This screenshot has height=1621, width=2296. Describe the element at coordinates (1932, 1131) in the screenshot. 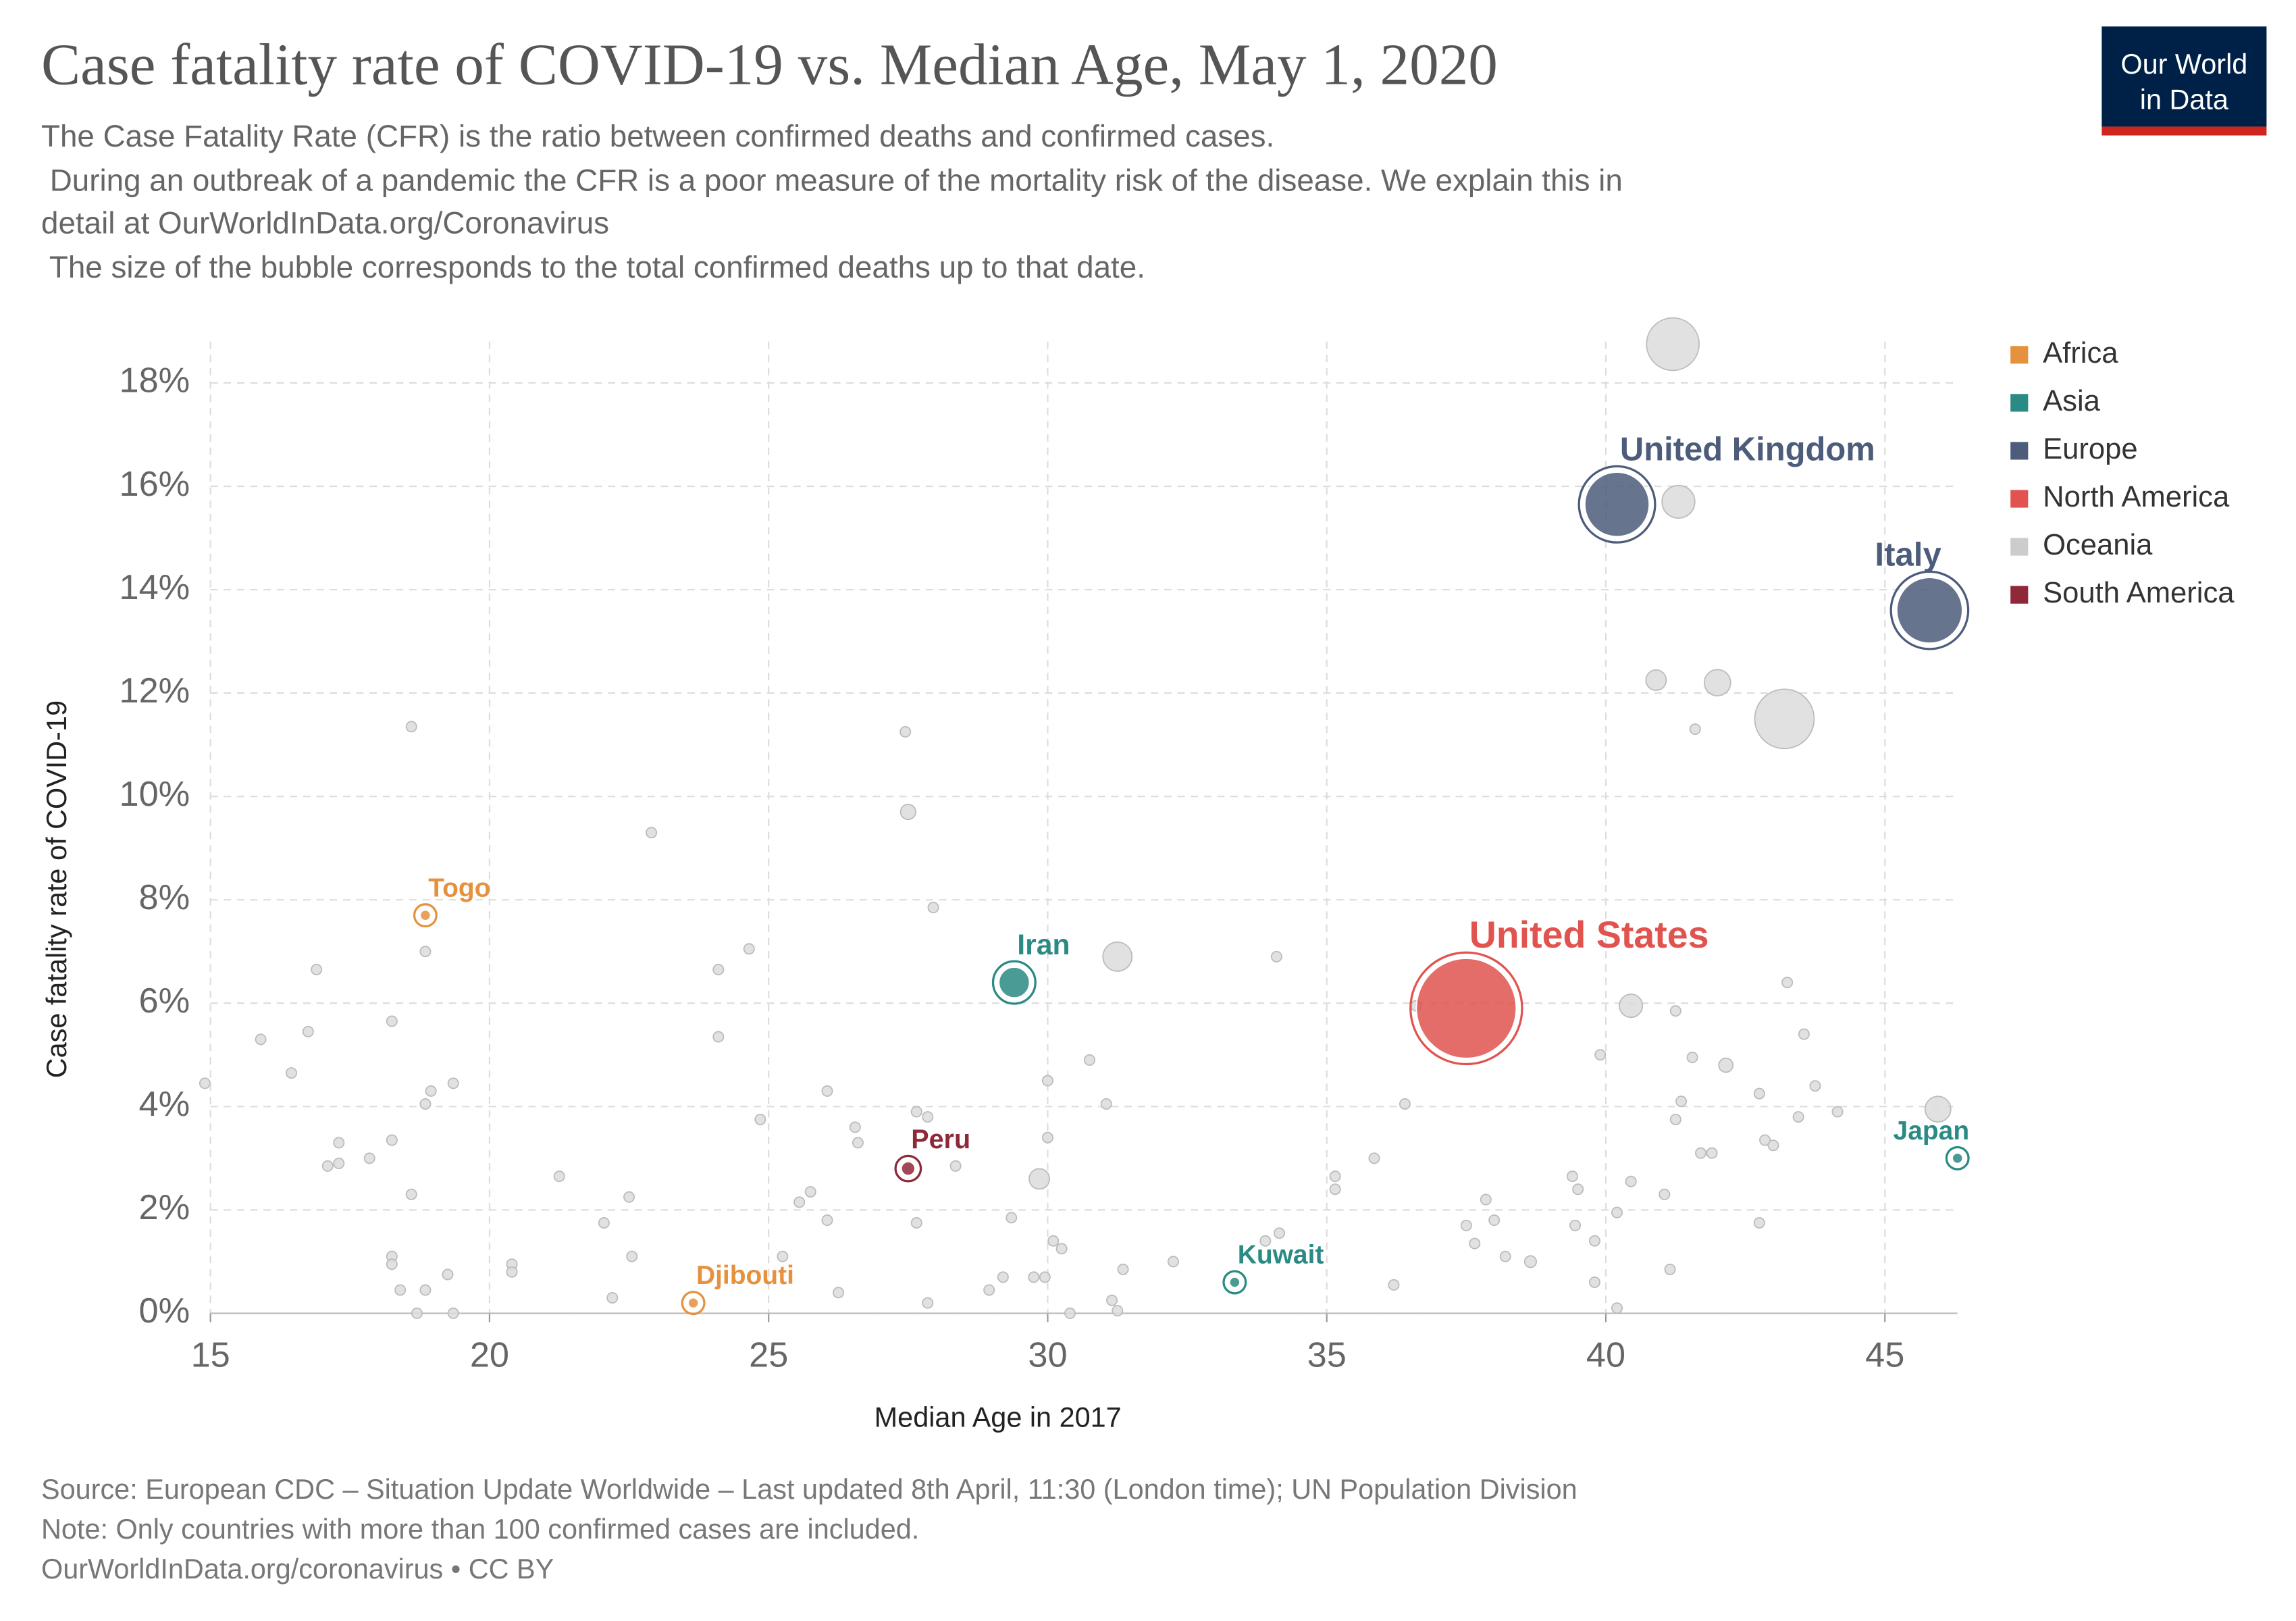

I see `point-label: Japan` at that location.